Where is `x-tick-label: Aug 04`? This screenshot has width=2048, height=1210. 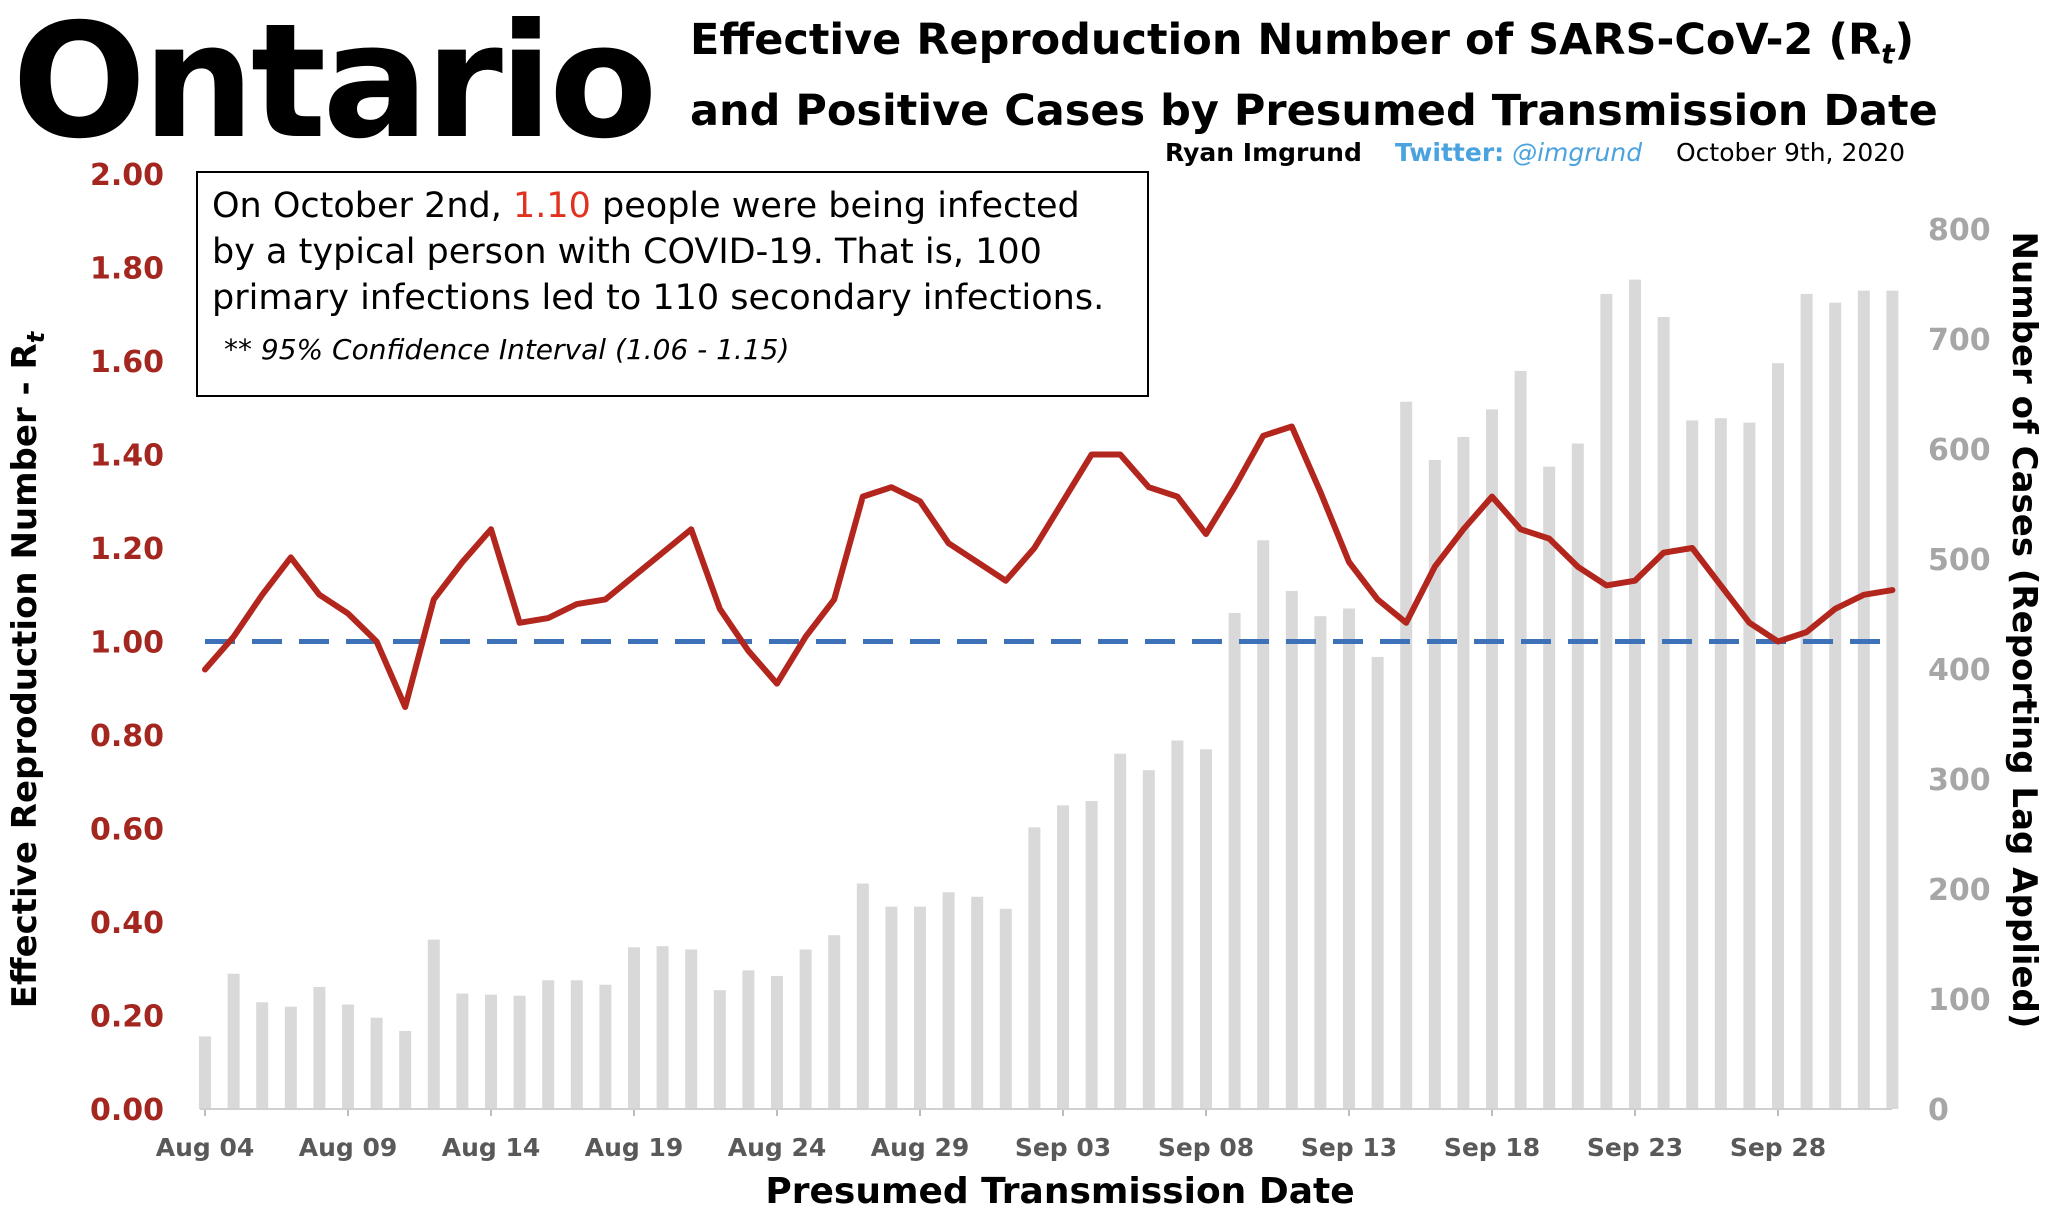 x-tick-label: Aug 04 is located at coordinates (205, 1147).